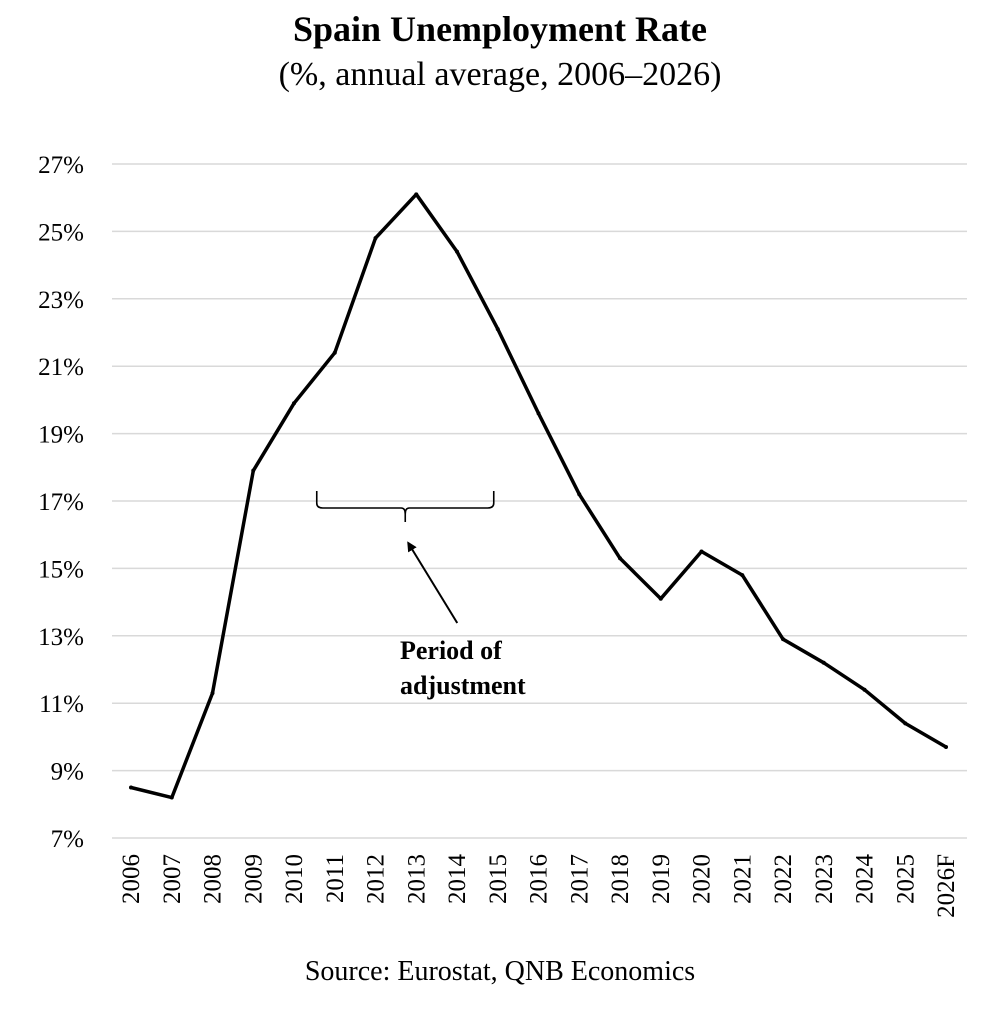 The image size is (1000, 1009). I want to click on x-tick-label: 2008, so click(213, 879).